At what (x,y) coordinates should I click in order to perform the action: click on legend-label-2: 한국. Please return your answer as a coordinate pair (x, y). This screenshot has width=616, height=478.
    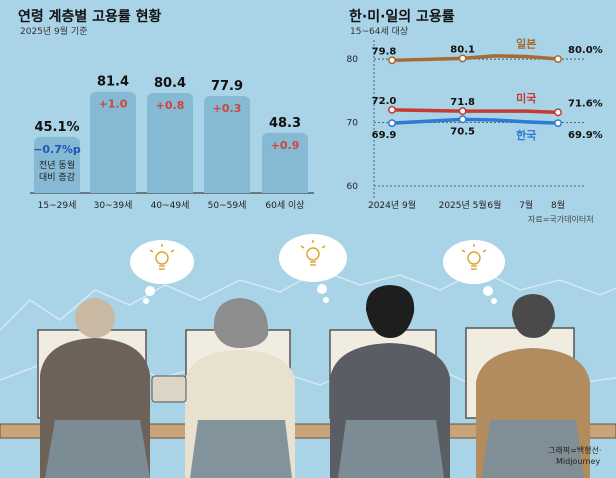
    Looking at the image, I should click on (526, 135).